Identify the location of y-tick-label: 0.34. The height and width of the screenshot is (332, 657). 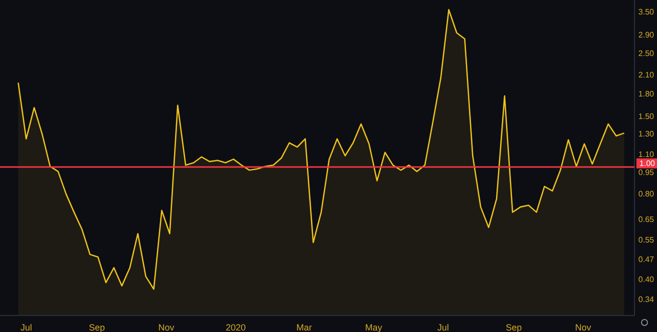
(646, 299).